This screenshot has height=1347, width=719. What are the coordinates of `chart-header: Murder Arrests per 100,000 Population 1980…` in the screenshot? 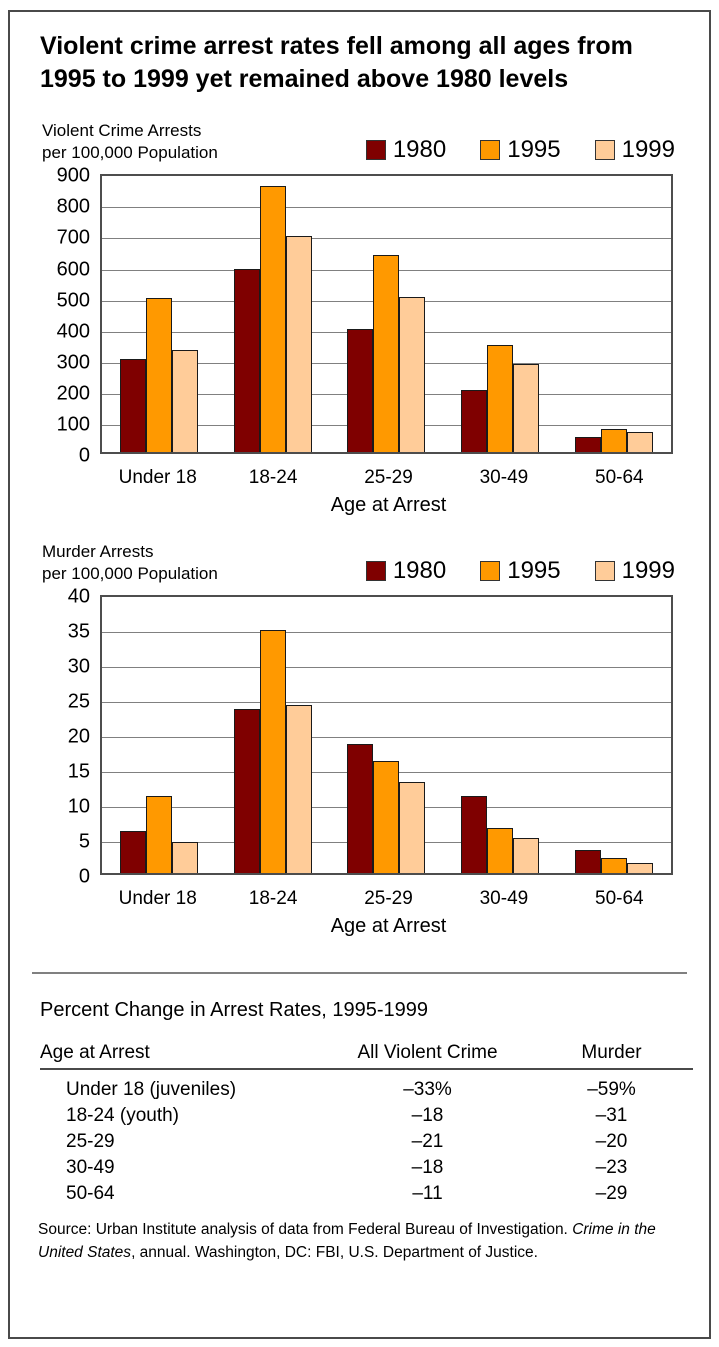 It's located at (375, 563).